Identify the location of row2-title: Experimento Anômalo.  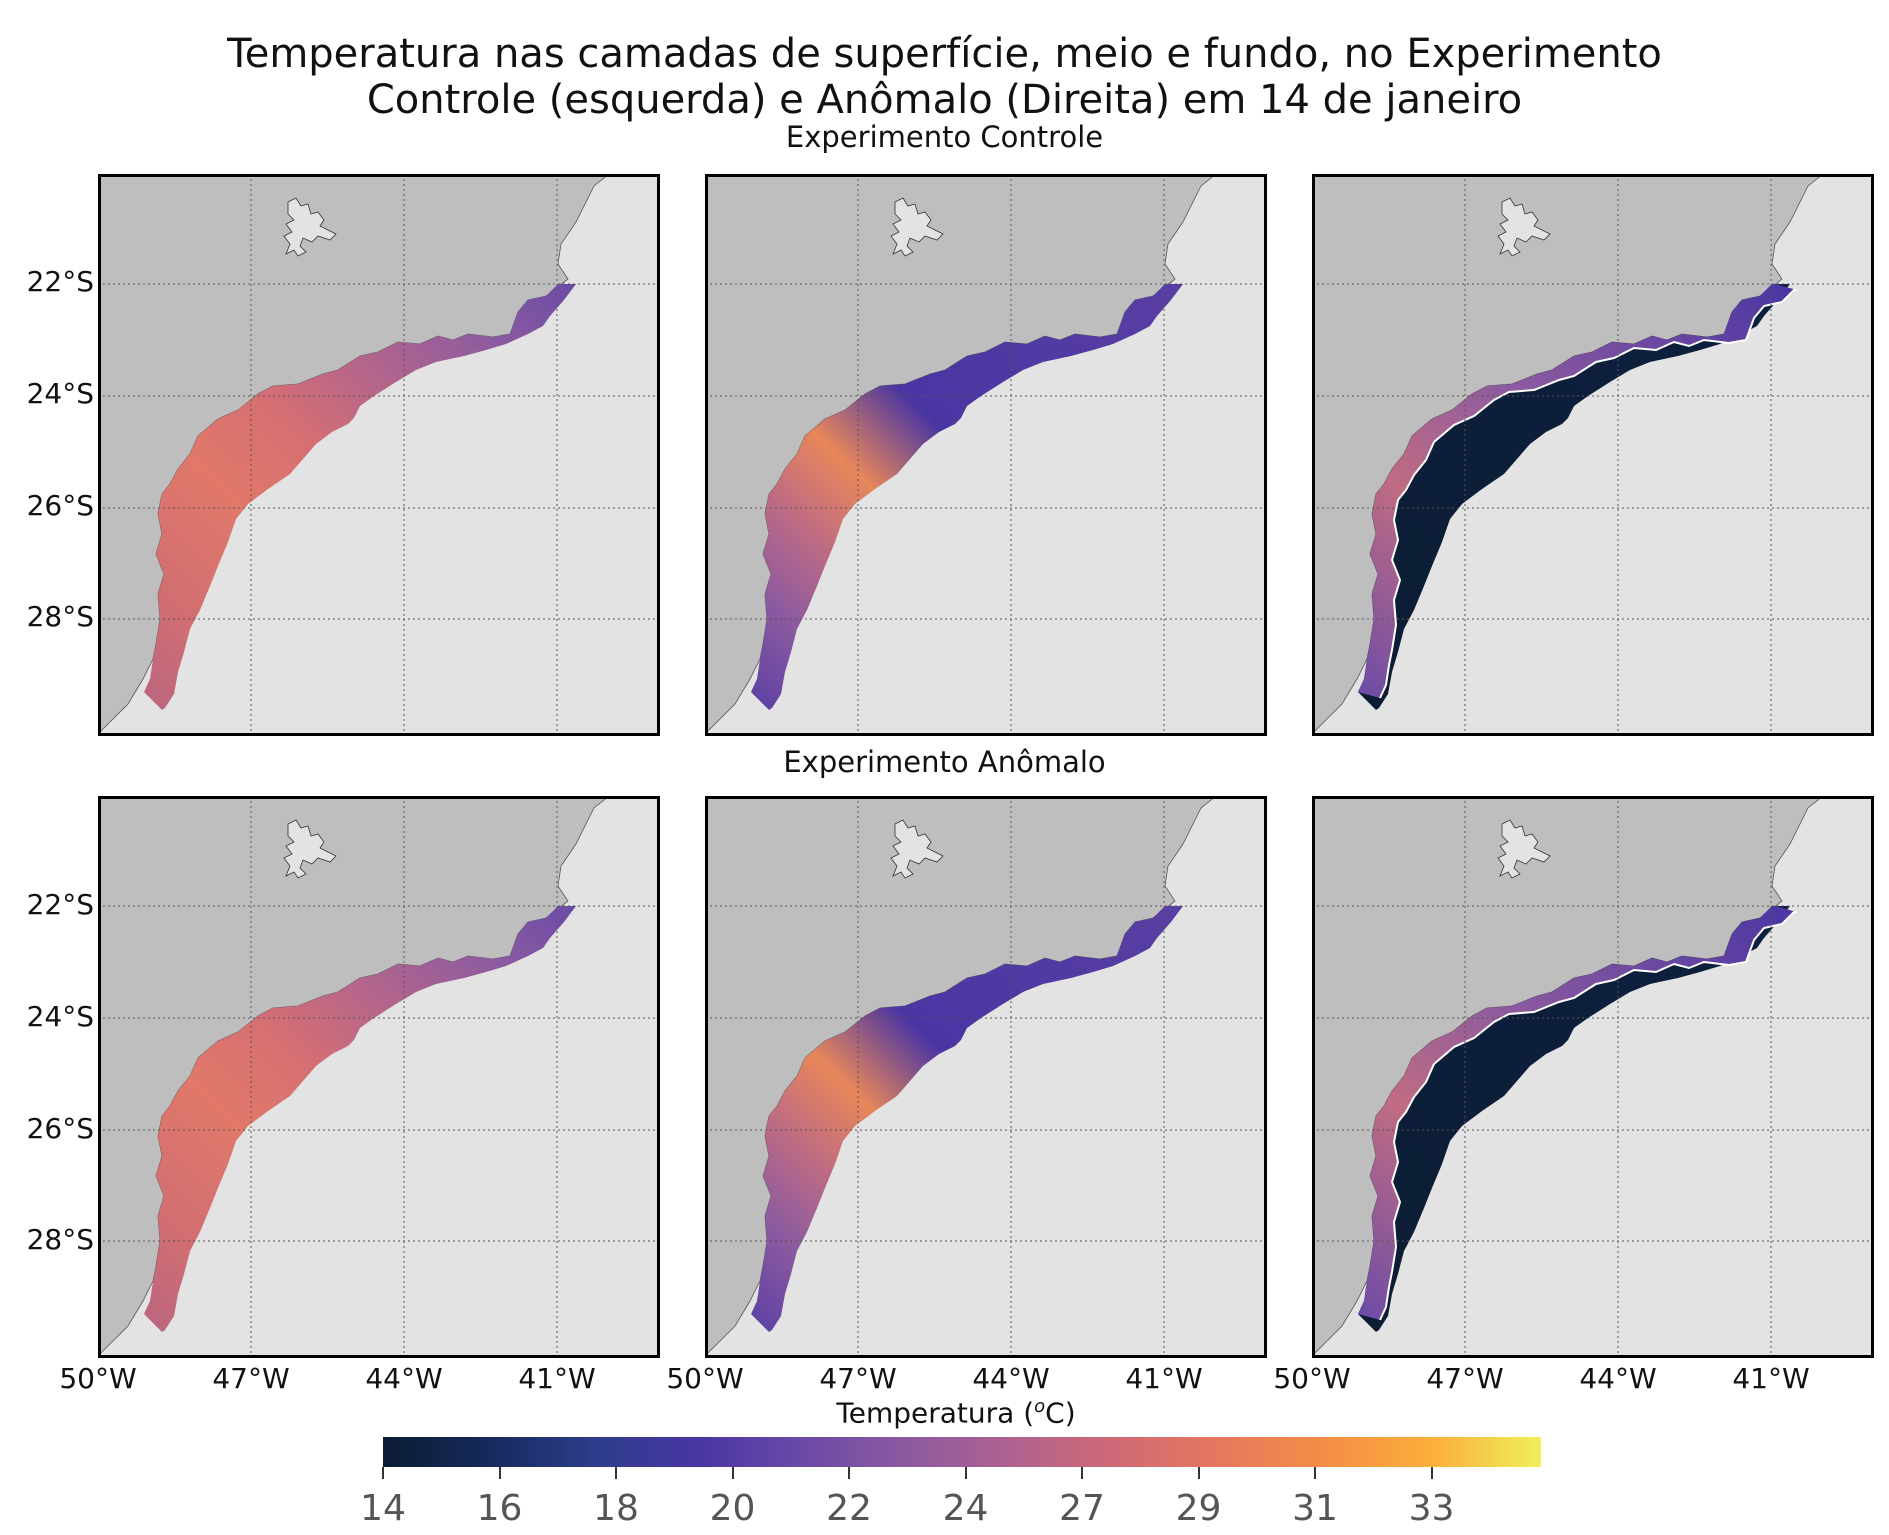
(944, 762).